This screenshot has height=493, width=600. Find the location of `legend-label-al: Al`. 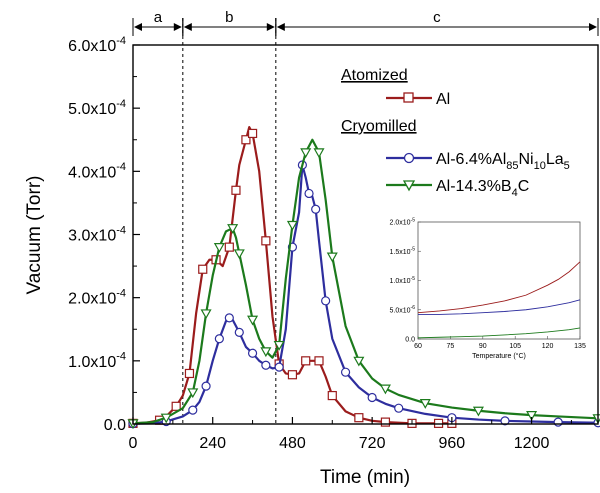

legend-label-al: Al is located at coordinates (443, 99).